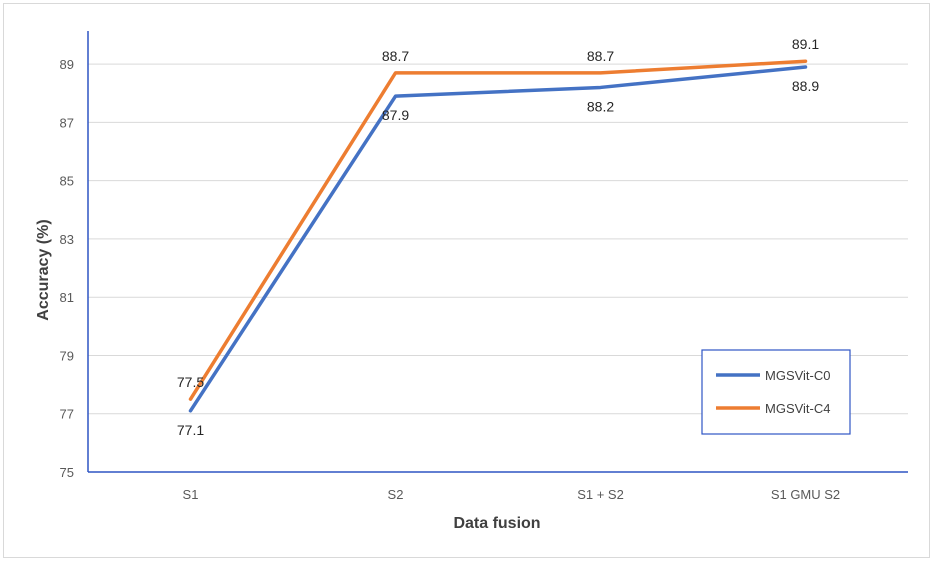  I want to click on legend: MGSVit-C0 MGSVit-C4, so click(776, 392).